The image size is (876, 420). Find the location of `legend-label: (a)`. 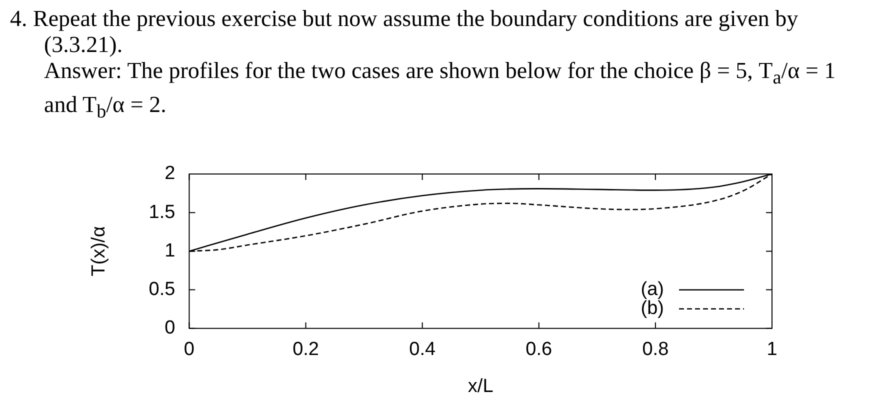

legend-label: (a) is located at coordinates (652, 289).